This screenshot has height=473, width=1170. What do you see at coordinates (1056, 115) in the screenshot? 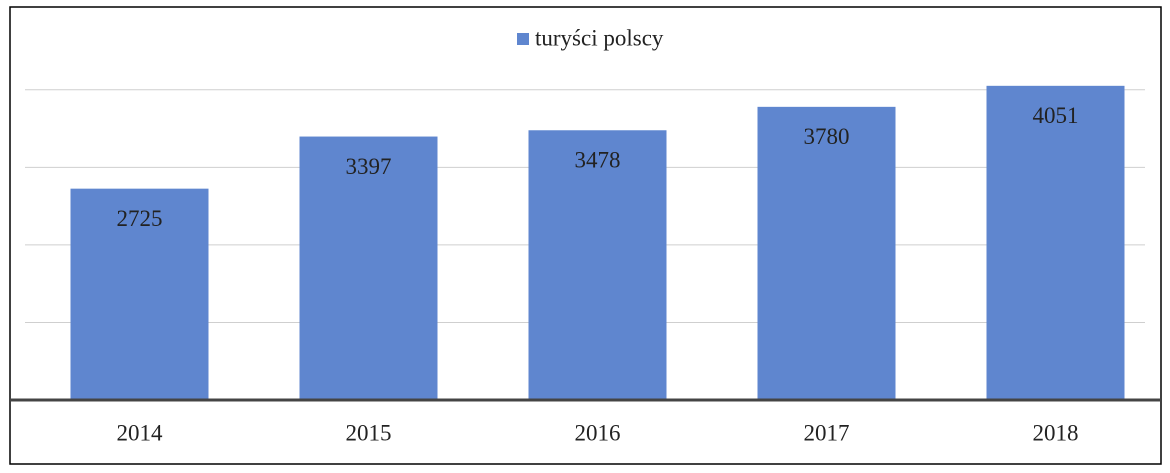
I see `data-label: 4051` at bounding box center [1056, 115].